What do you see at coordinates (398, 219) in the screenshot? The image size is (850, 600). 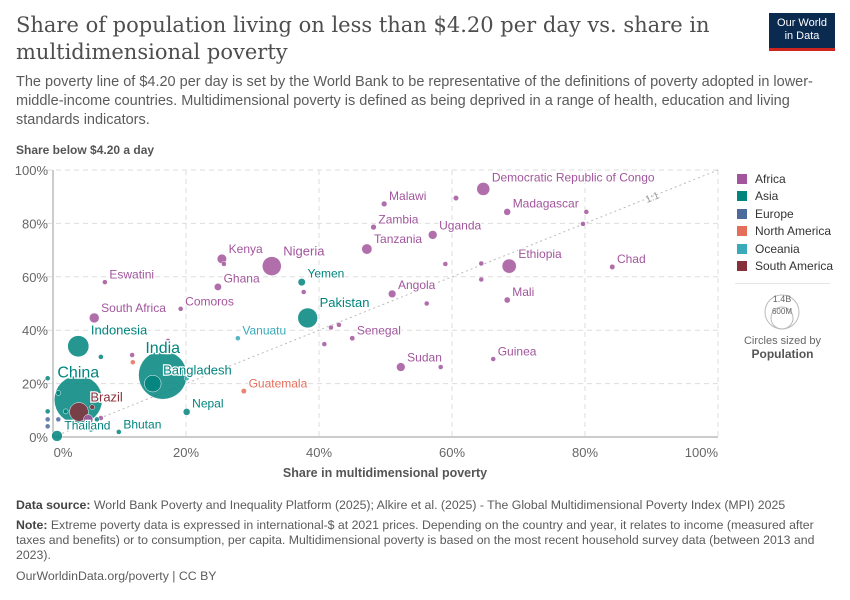 I see `data-label: Zambia` at bounding box center [398, 219].